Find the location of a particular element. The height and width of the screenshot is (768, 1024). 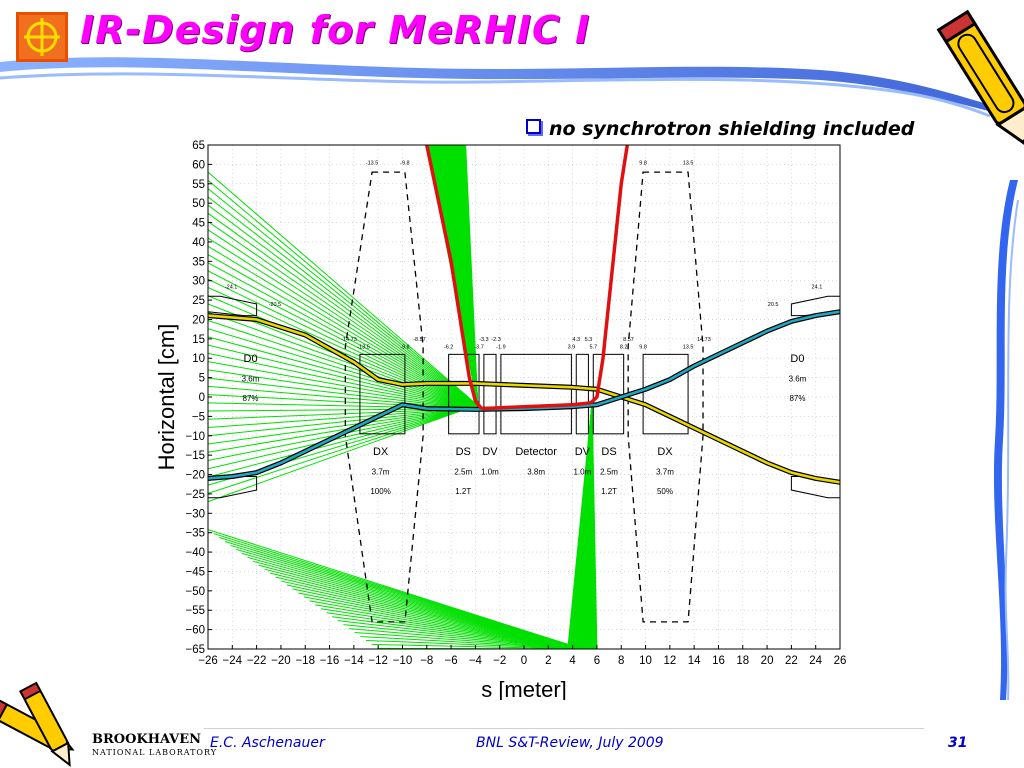

x-tick-label: −4 is located at coordinates (476, 661).